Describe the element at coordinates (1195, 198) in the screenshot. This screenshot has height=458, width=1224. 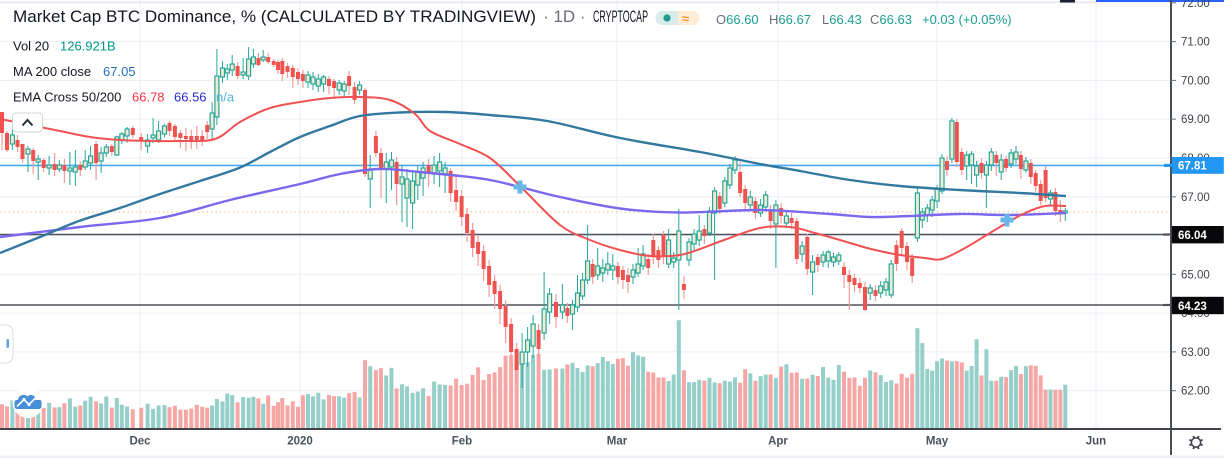
I see `svg-text: 67.00` at that location.